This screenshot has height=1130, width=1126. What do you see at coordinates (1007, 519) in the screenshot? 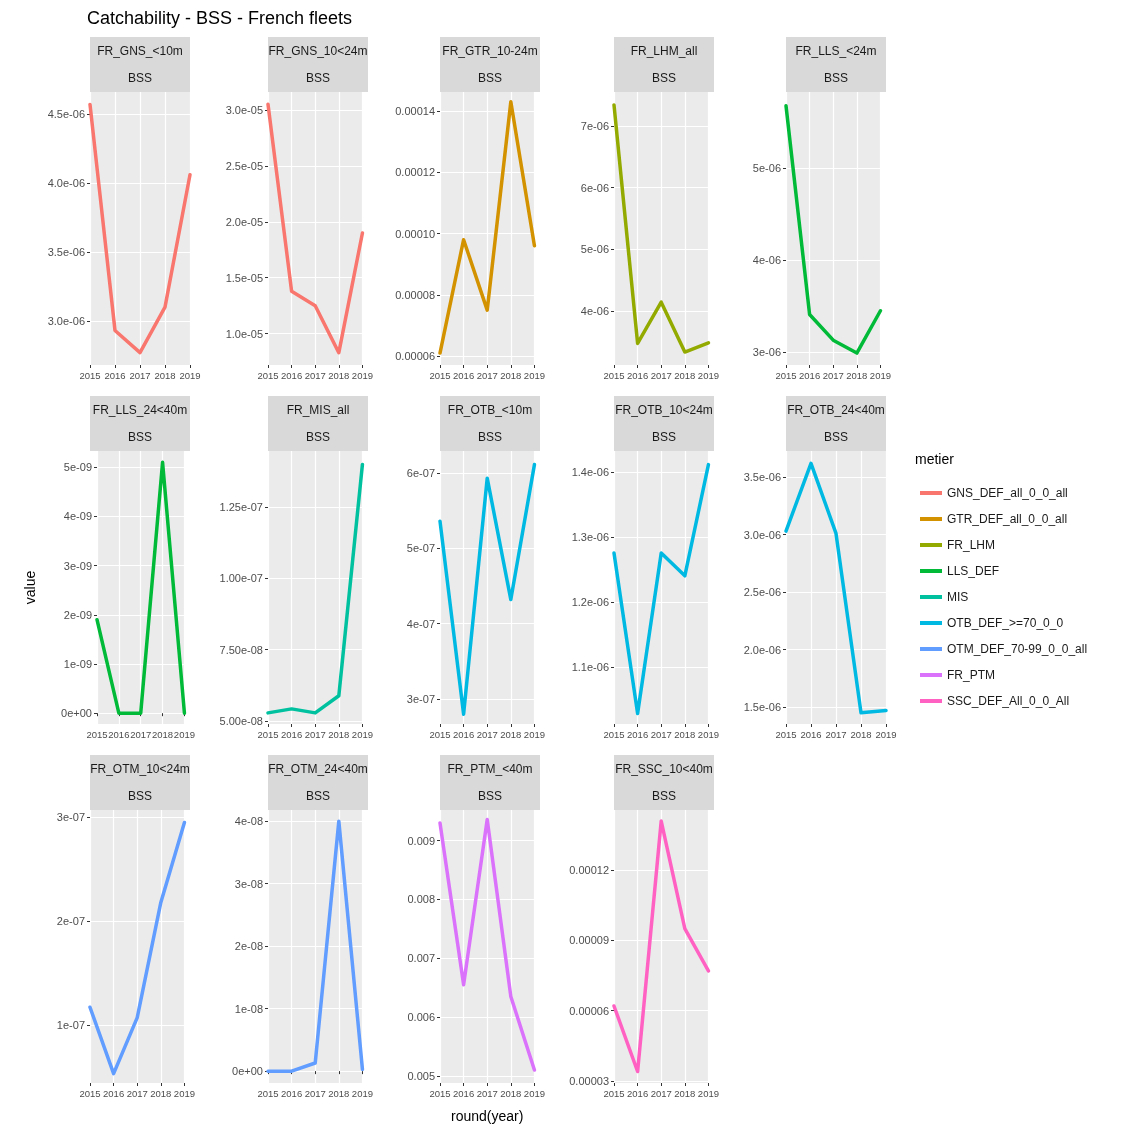
I see `text: GTR_DEF_all_0_0_all` at bounding box center [1007, 519].